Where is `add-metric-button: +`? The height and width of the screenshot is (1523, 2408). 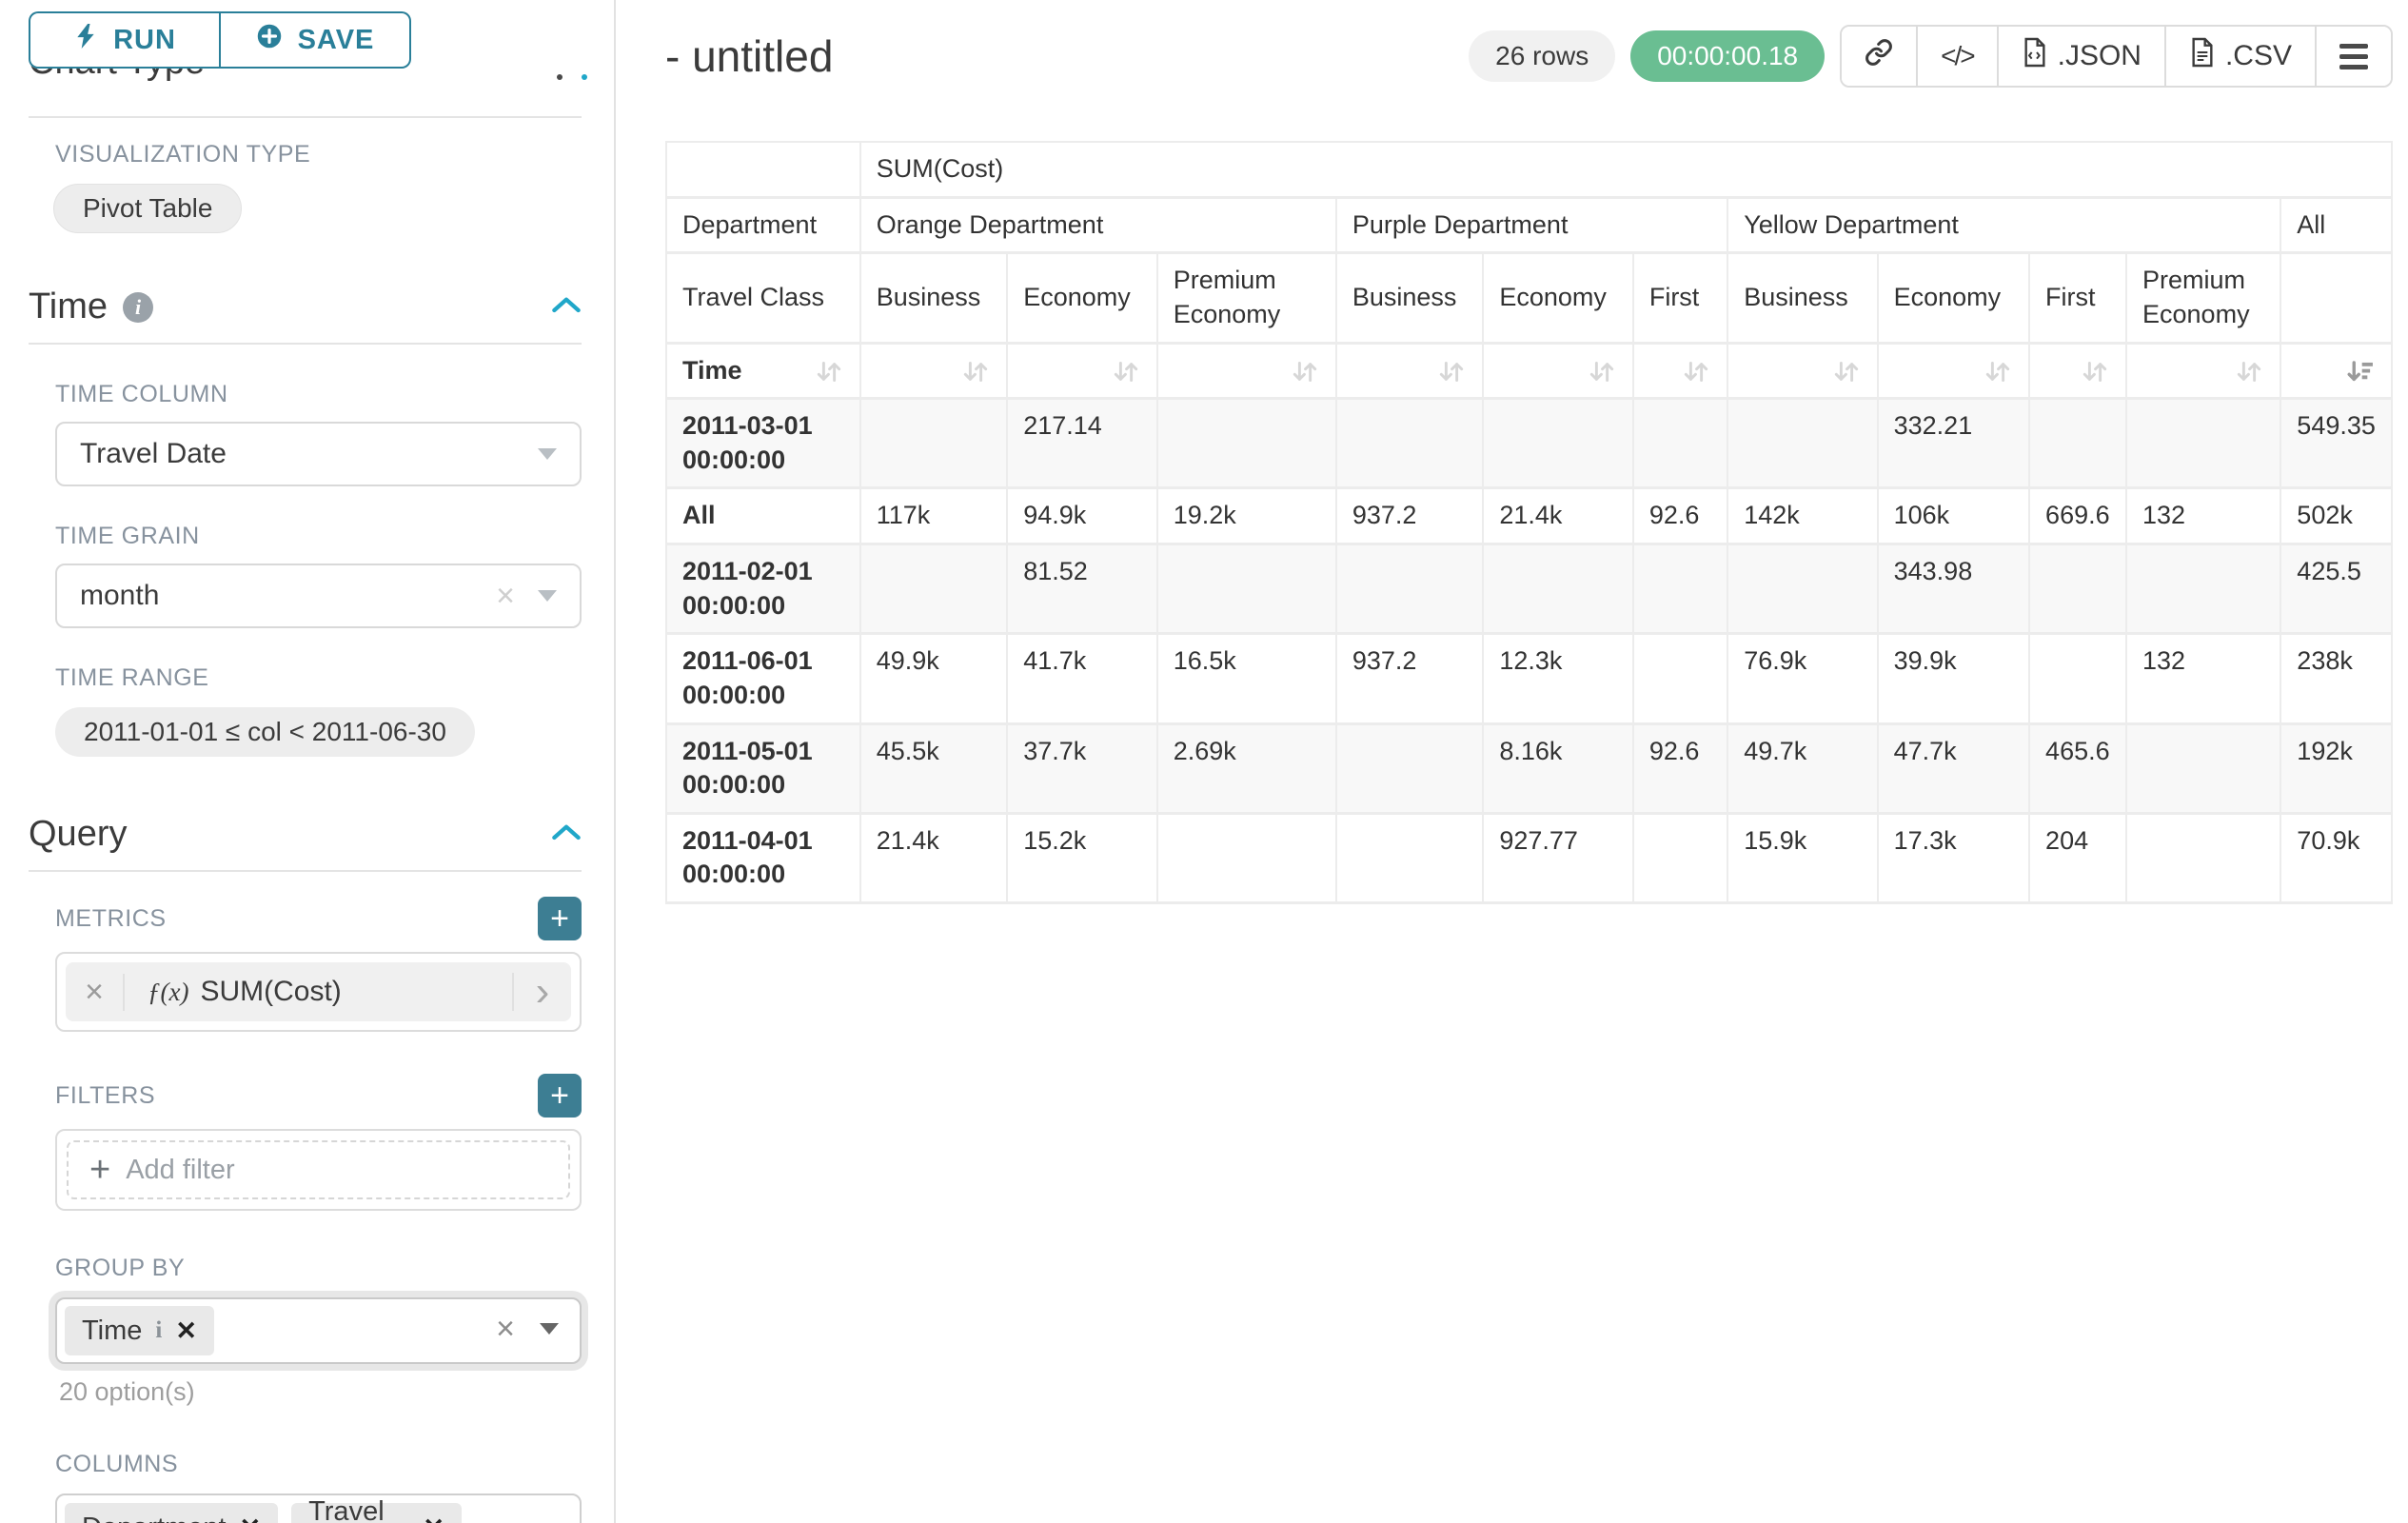 add-metric-button: + is located at coordinates (560, 919).